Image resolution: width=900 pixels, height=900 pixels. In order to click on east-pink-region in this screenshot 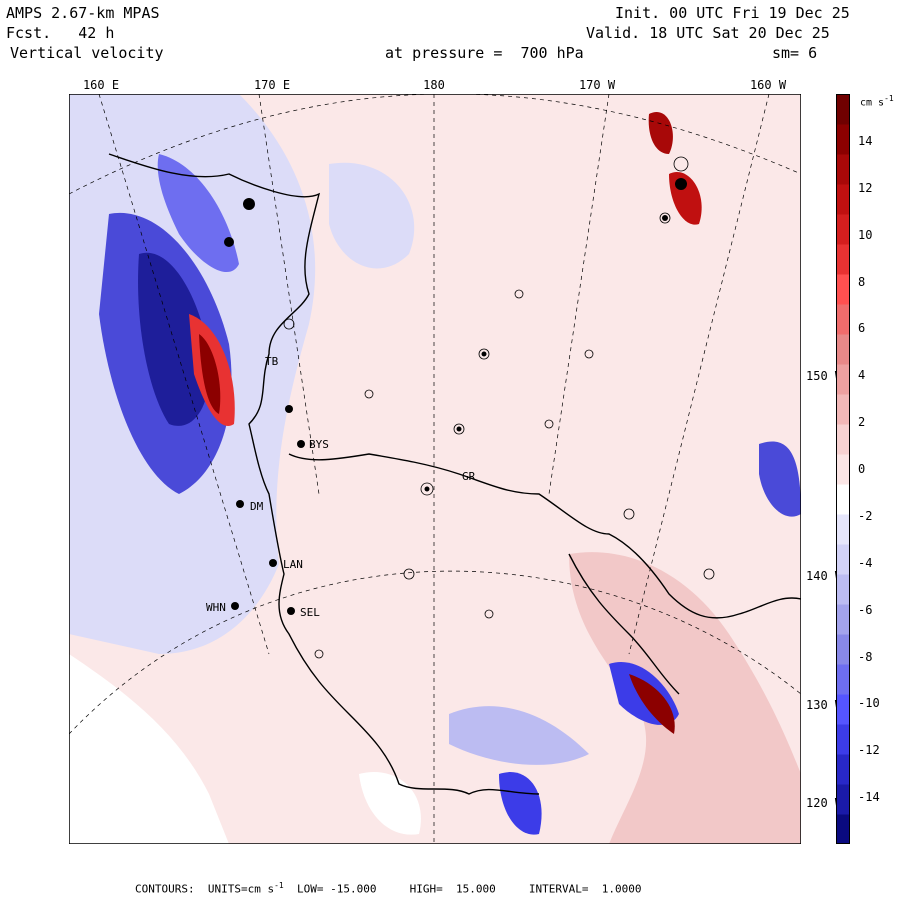, I will do `click(685, 698)`.